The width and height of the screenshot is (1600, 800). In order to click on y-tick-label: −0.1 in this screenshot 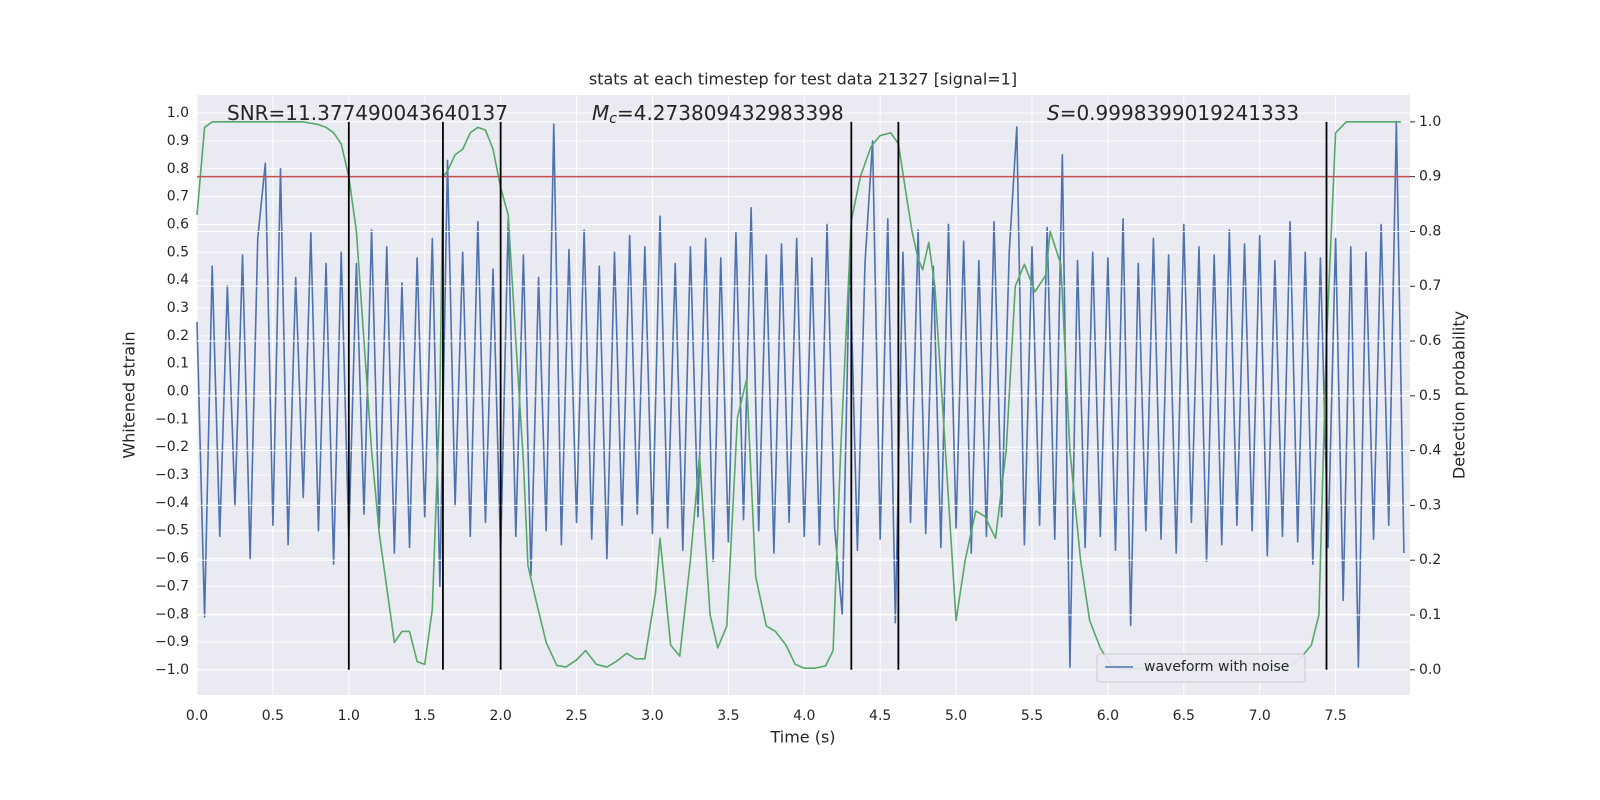, I will do `click(172, 419)`.